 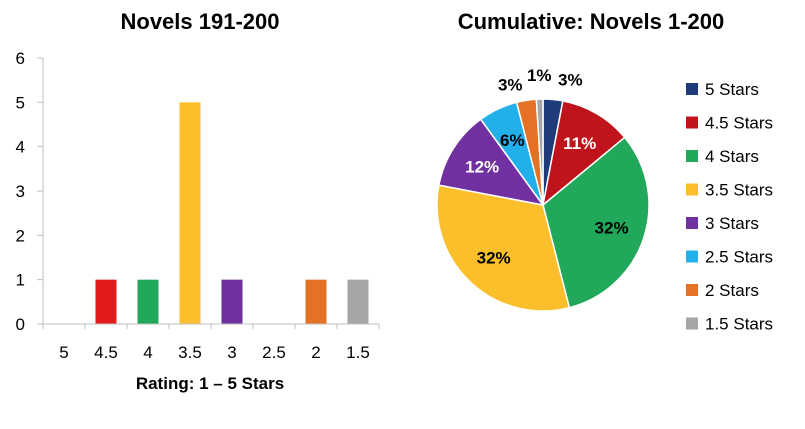 I want to click on bar-3.5, so click(x=190, y=213).